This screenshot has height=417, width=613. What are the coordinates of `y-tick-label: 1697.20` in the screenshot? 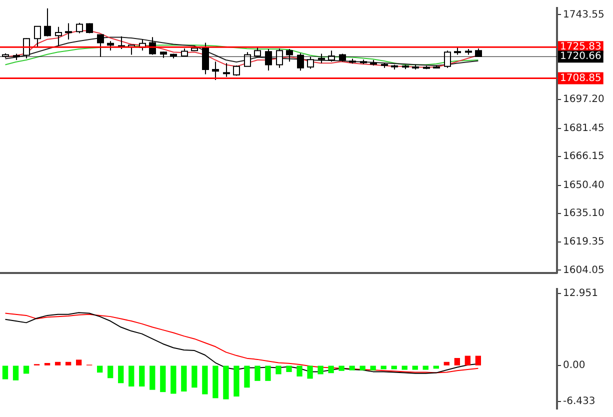 It's located at (583, 100).